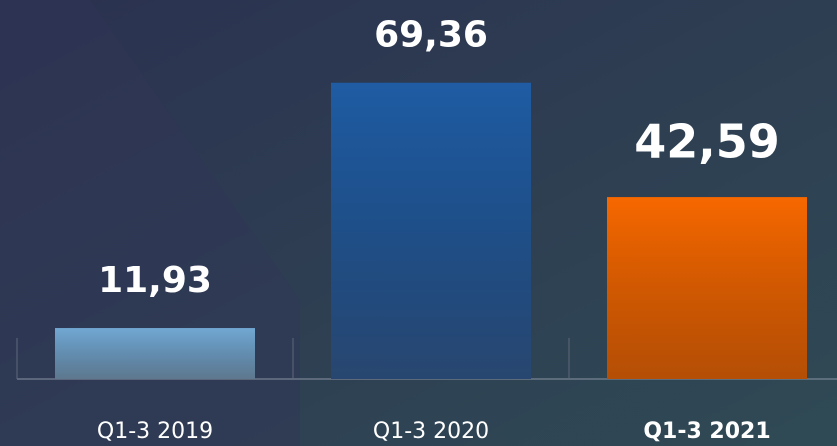  Describe the element at coordinates (707, 142) in the screenshot. I see `value-label: 42,59` at that location.